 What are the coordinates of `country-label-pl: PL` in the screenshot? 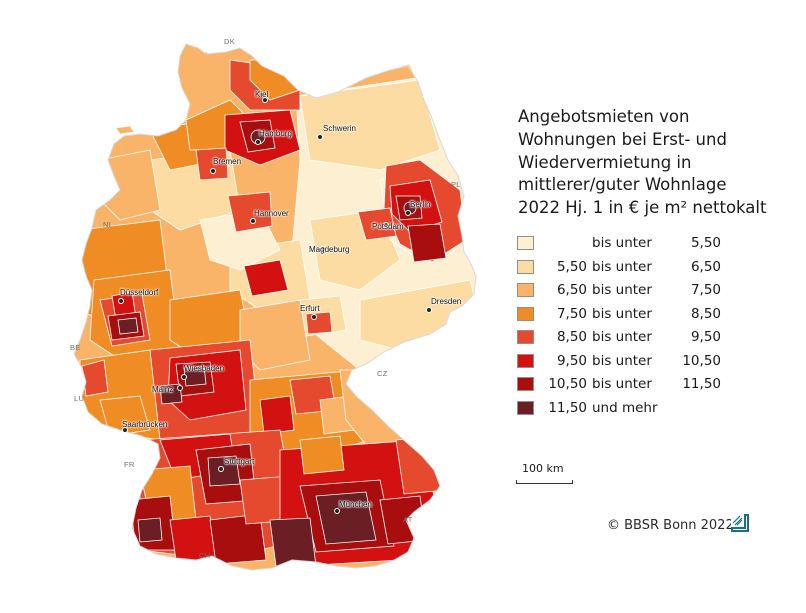 It's located at (456, 184).